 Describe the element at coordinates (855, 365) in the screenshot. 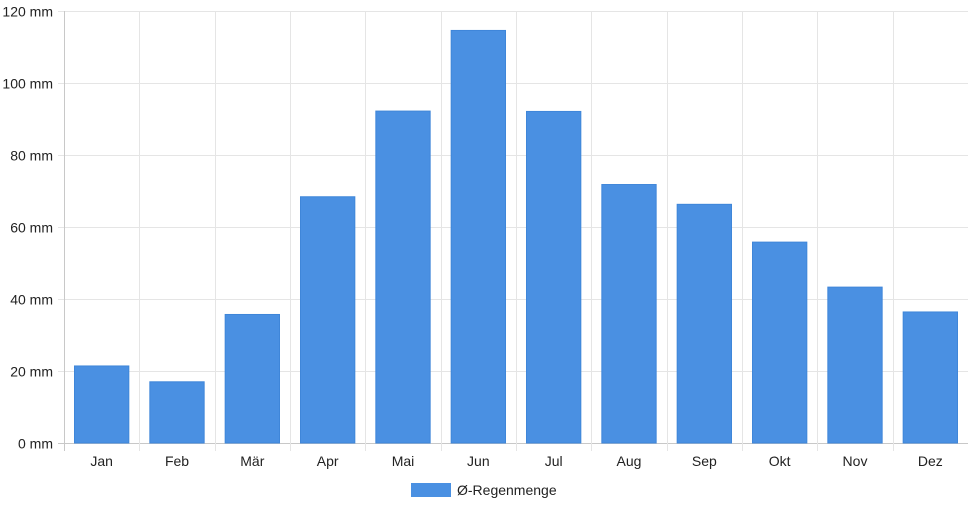

I see `bar-nov` at that location.